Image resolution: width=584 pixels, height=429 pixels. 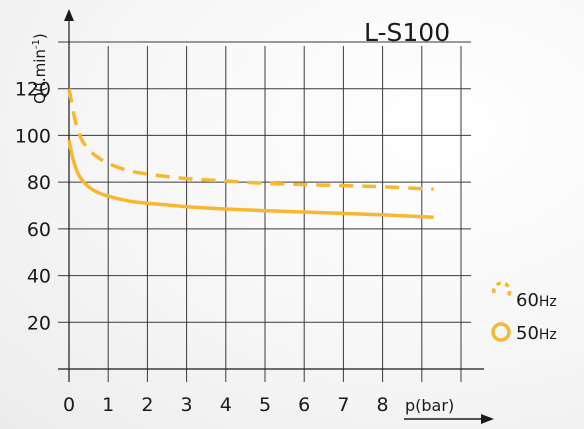 What do you see at coordinates (226, 405) in the screenshot?
I see `x-tick-label: 4` at bounding box center [226, 405].